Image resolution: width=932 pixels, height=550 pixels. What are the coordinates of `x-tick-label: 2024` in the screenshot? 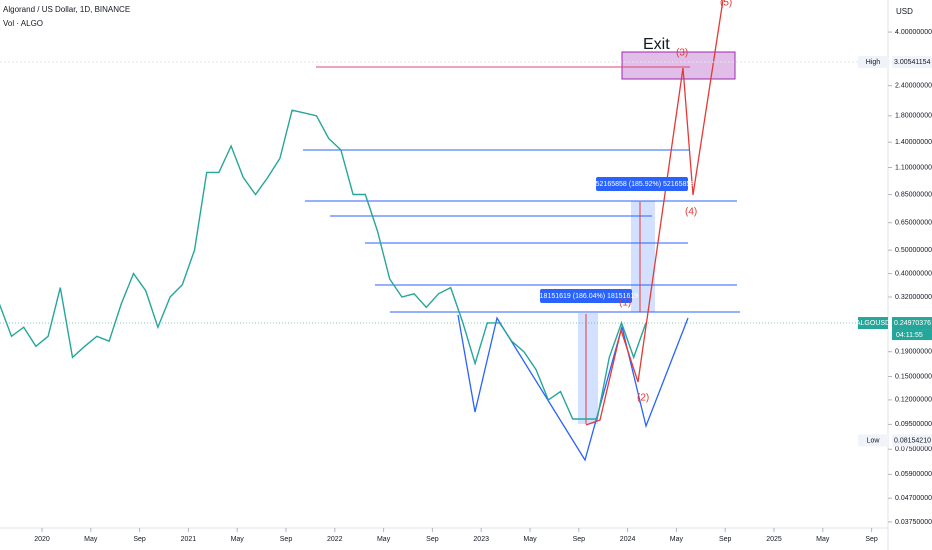 It's located at (628, 539).